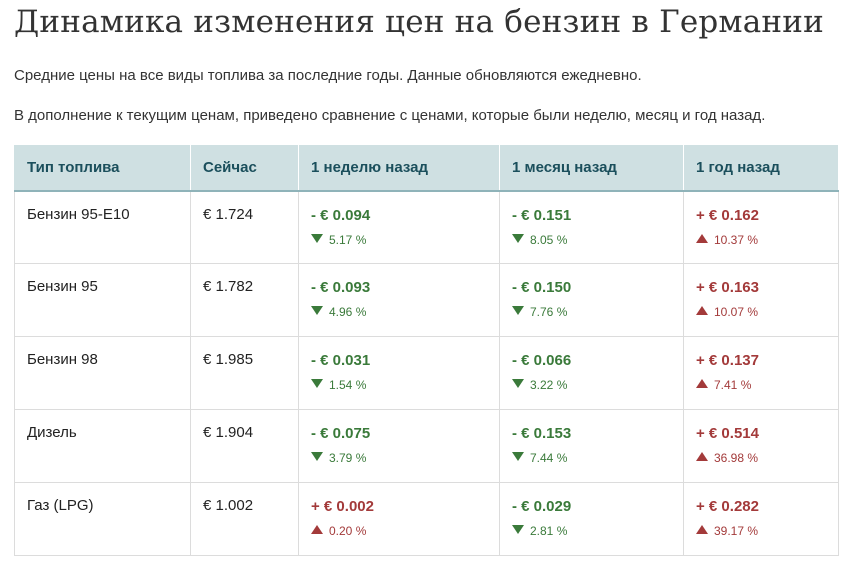 The image size is (852, 574). What do you see at coordinates (736, 531) in the screenshot?
I see `percent-change-label: 39.17 %` at bounding box center [736, 531].